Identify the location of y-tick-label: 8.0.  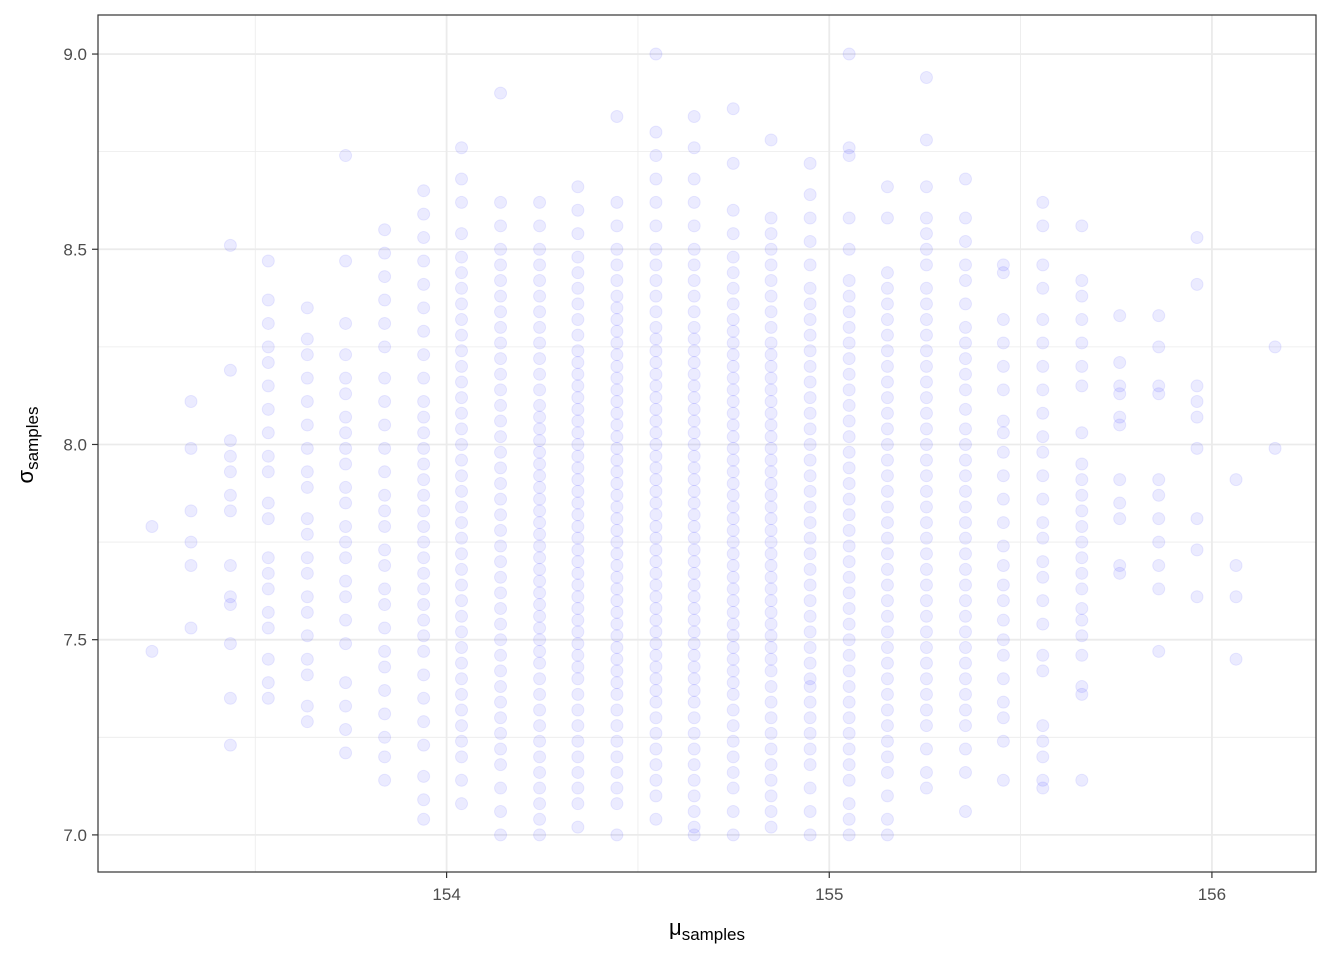
(75, 444).